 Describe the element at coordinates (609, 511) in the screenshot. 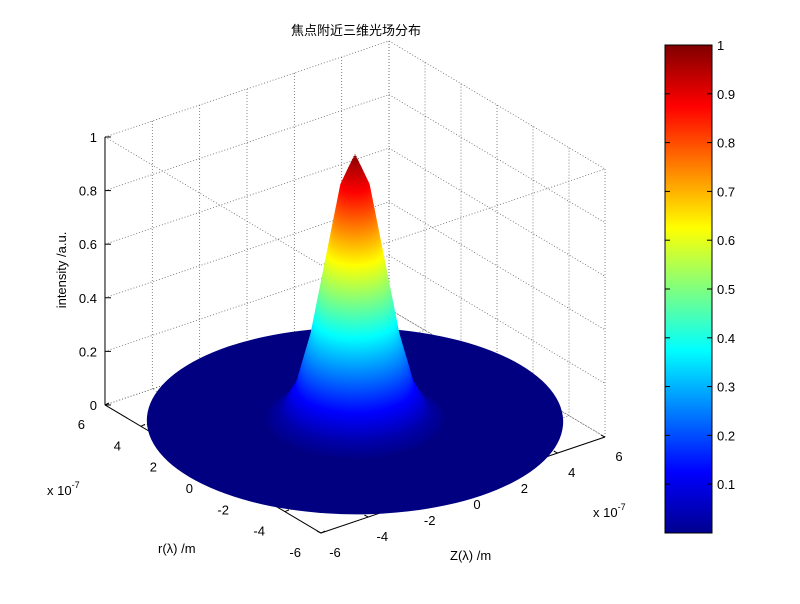

I see `x-axis-exponent: x 10-7` at that location.